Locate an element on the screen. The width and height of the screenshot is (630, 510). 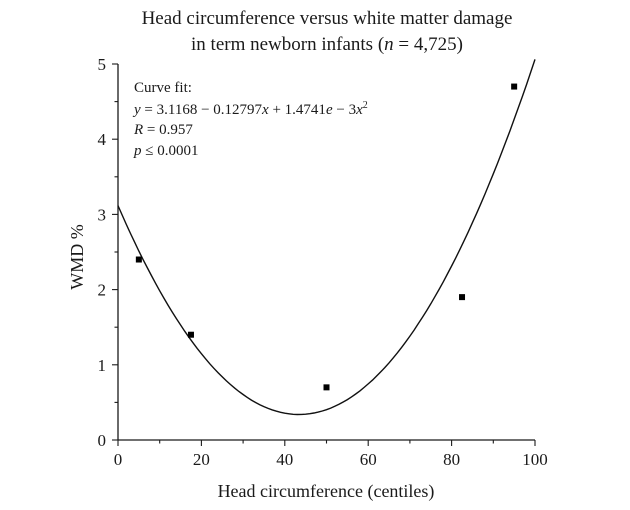
x-tick-label: 80 is located at coordinates (451, 459).